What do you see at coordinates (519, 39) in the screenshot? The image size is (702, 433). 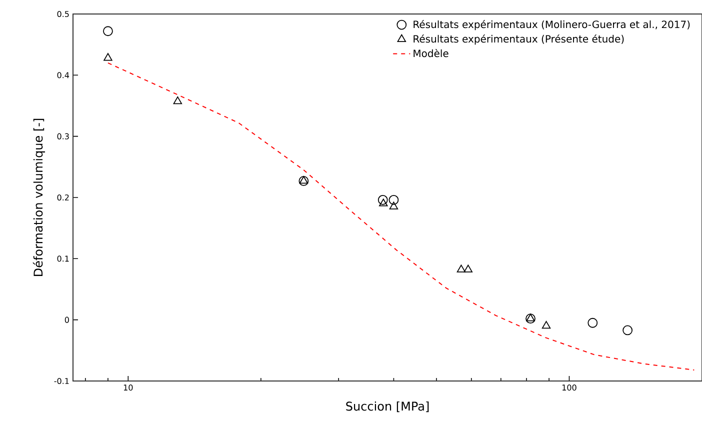 I see `legend-label: Résultats expérimentaux (Présente étude)` at bounding box center [519, 39].